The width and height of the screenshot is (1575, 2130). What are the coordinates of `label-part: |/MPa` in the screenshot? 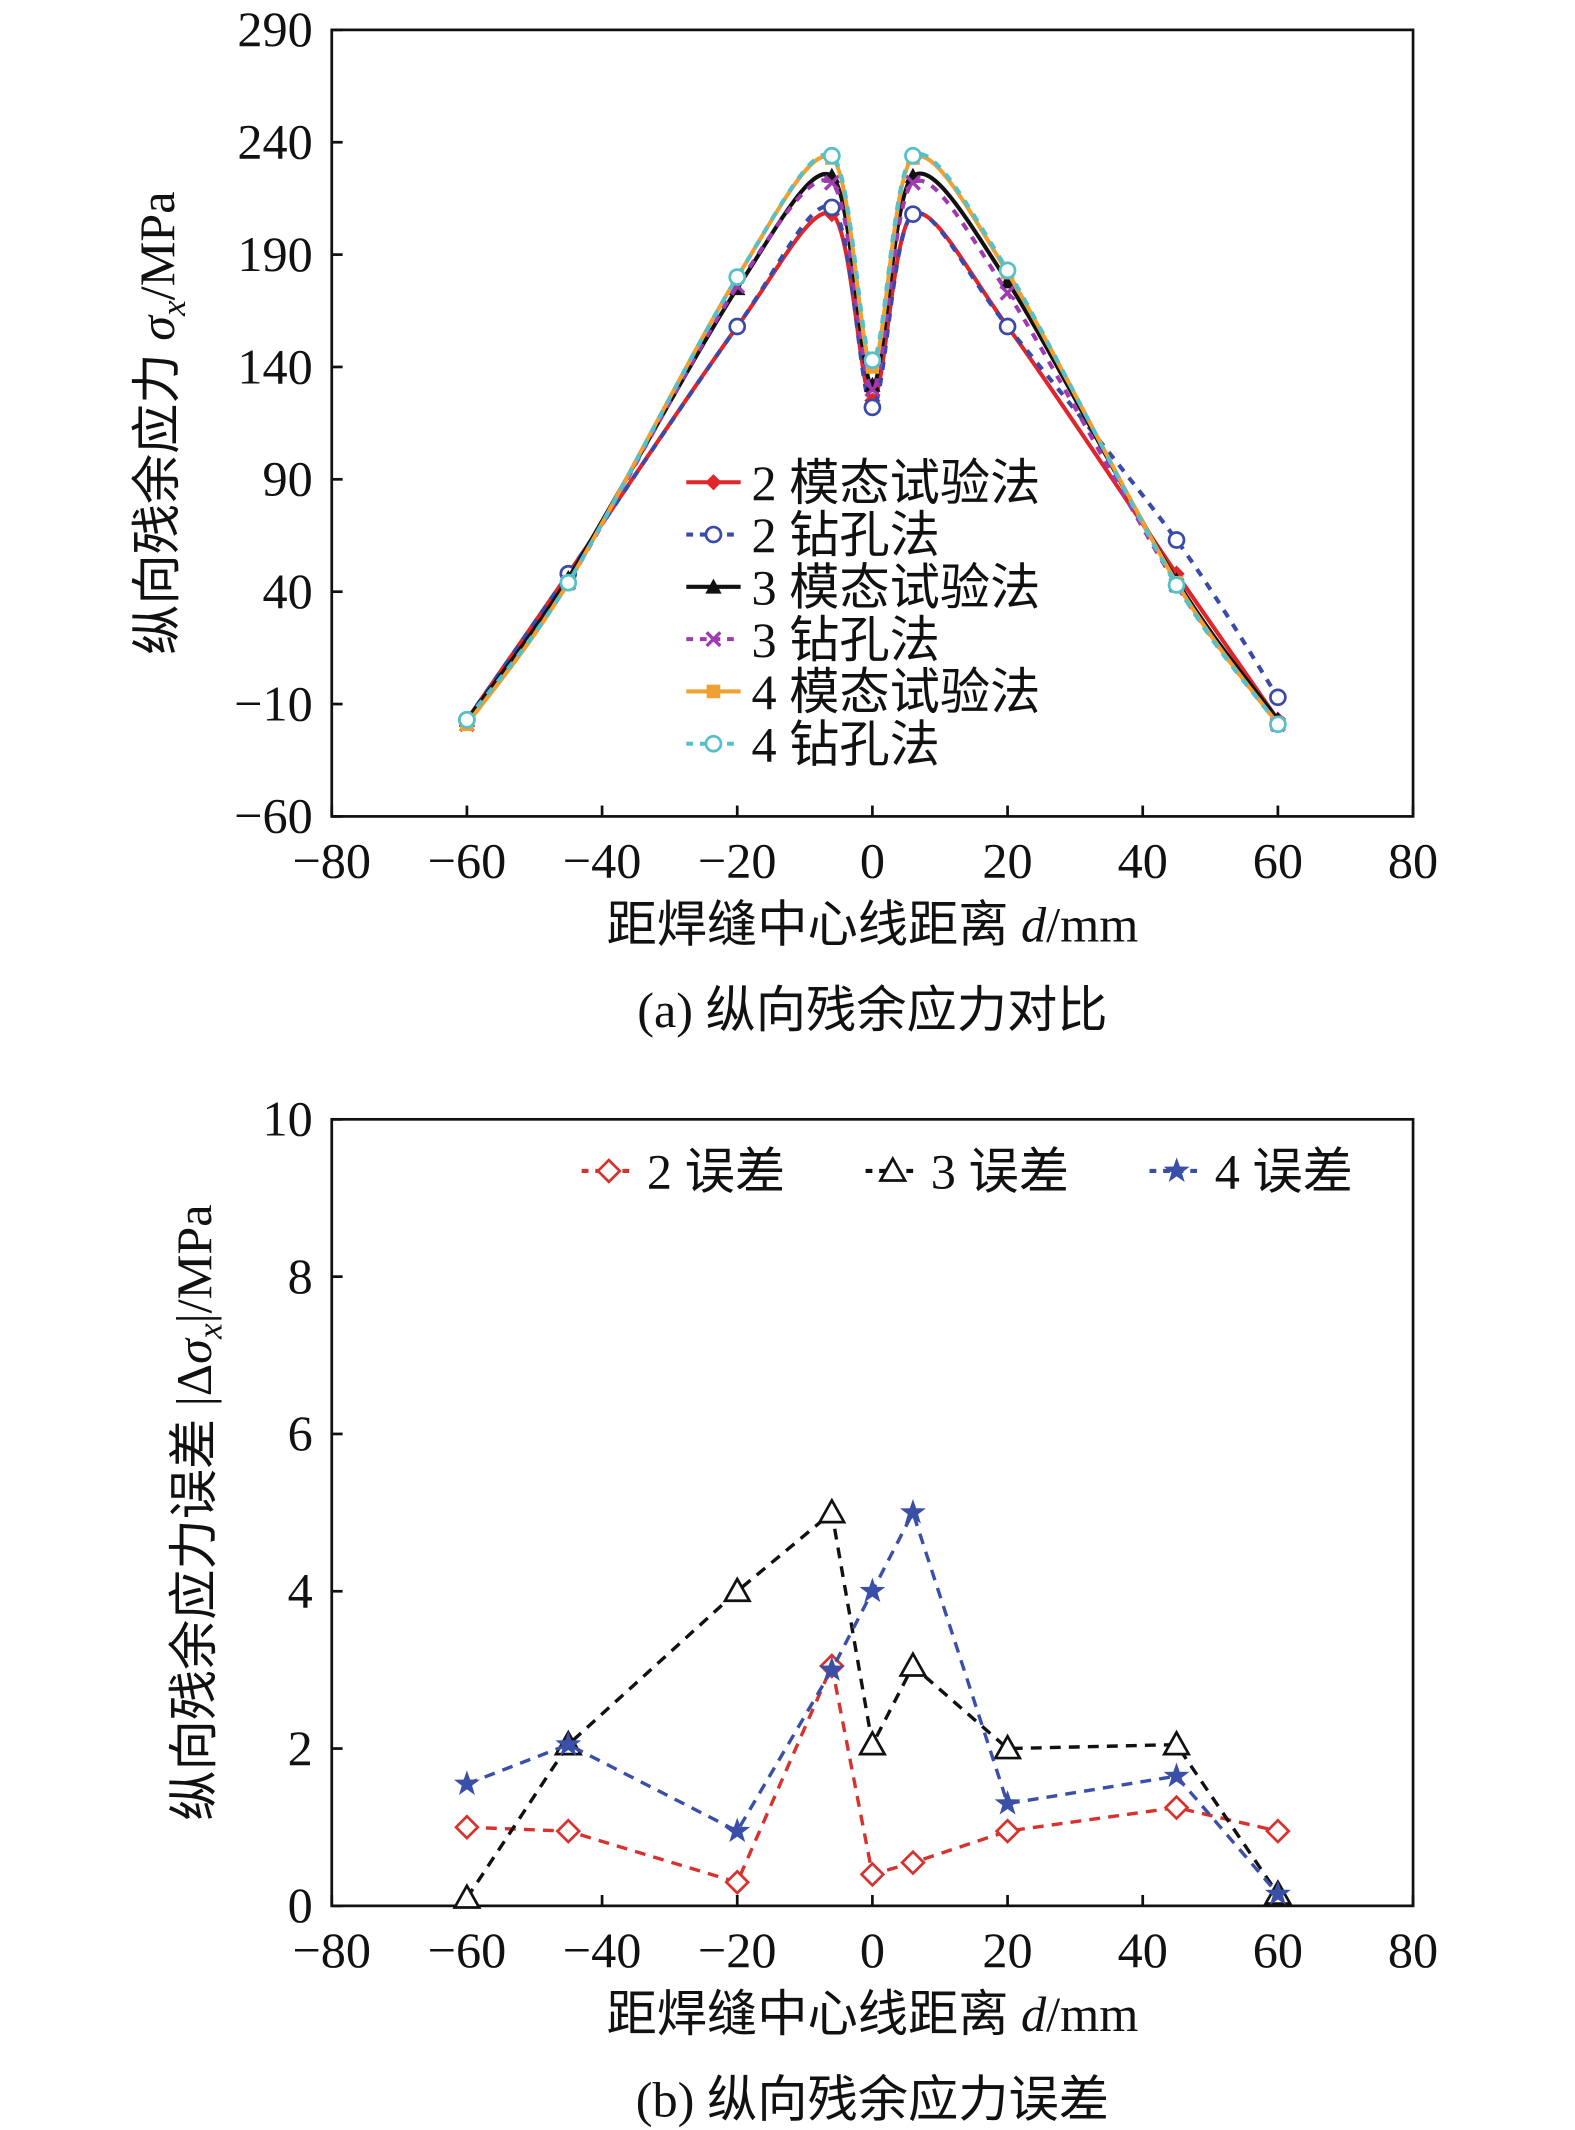 It's located at (194, 1263).